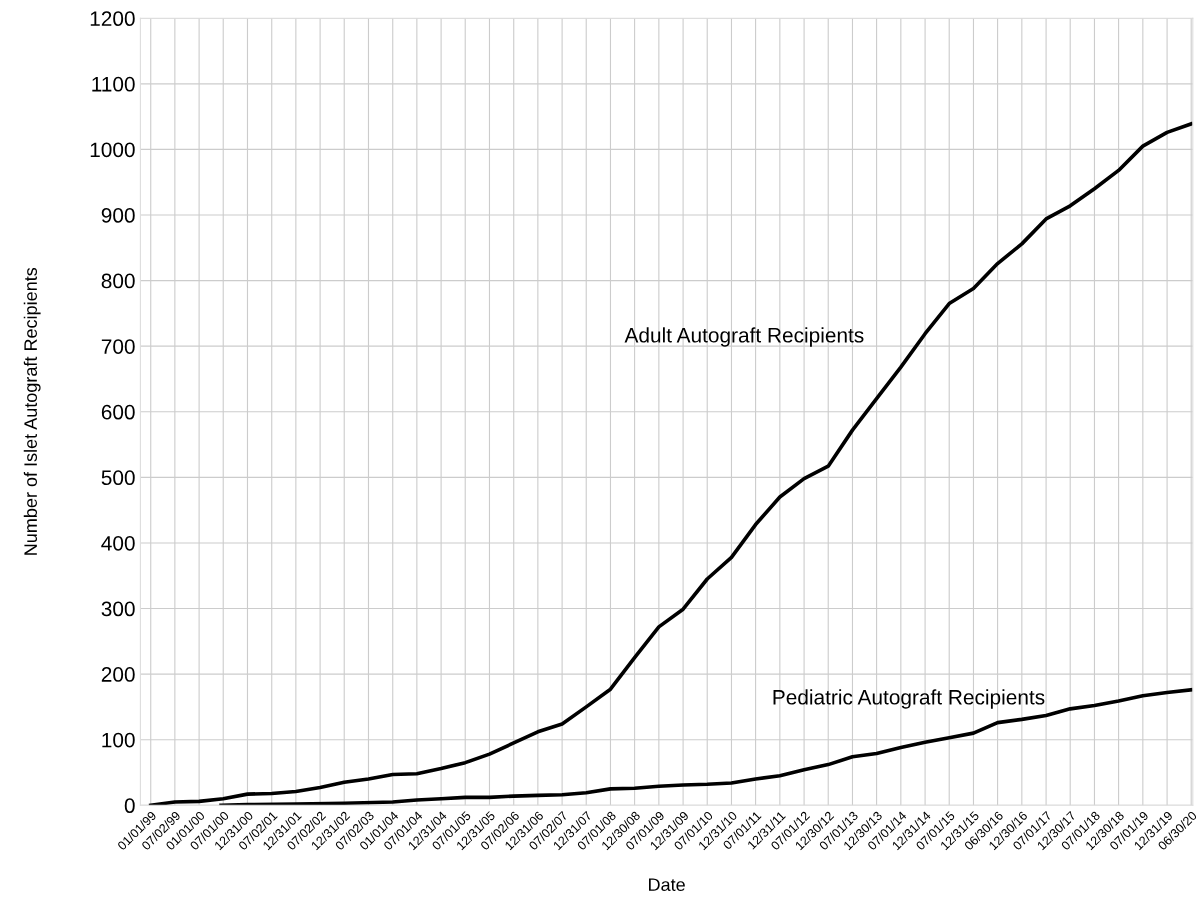  I want to click on x-axis-title: Date, so click(667, 885).